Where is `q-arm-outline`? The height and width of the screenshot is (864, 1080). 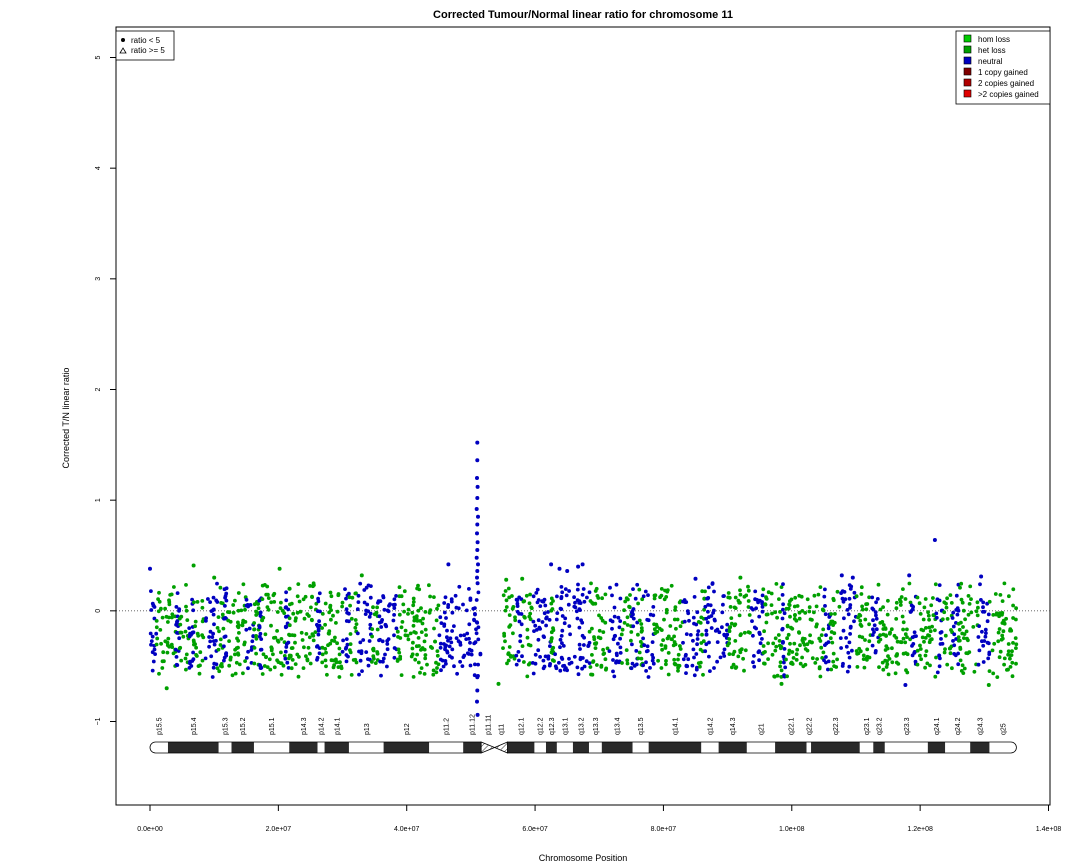 q-arm-outline is located at coordinates (762, 747).